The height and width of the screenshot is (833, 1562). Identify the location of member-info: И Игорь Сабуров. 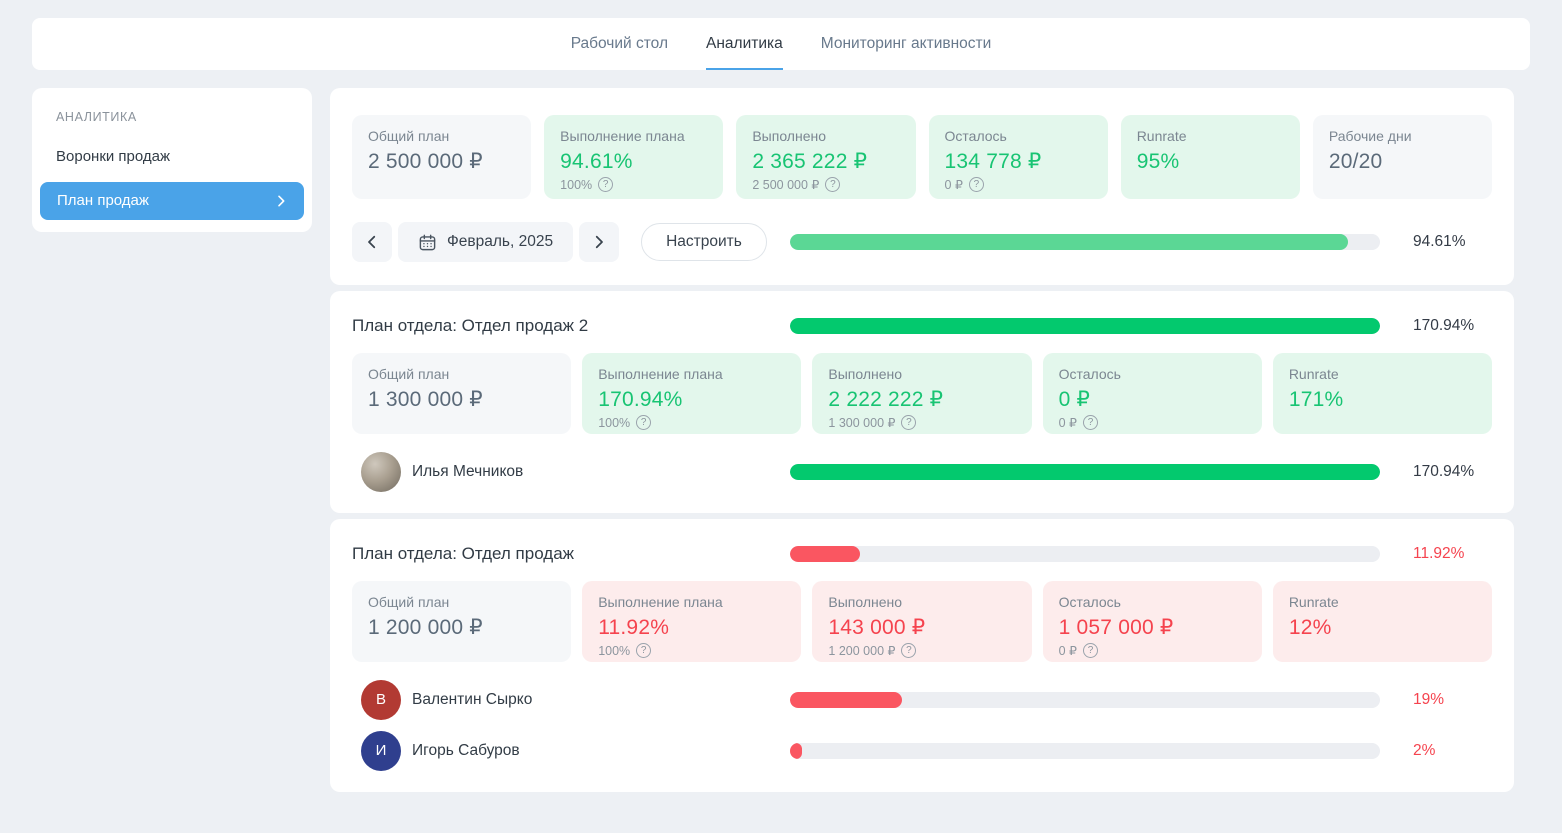
(571, 750).